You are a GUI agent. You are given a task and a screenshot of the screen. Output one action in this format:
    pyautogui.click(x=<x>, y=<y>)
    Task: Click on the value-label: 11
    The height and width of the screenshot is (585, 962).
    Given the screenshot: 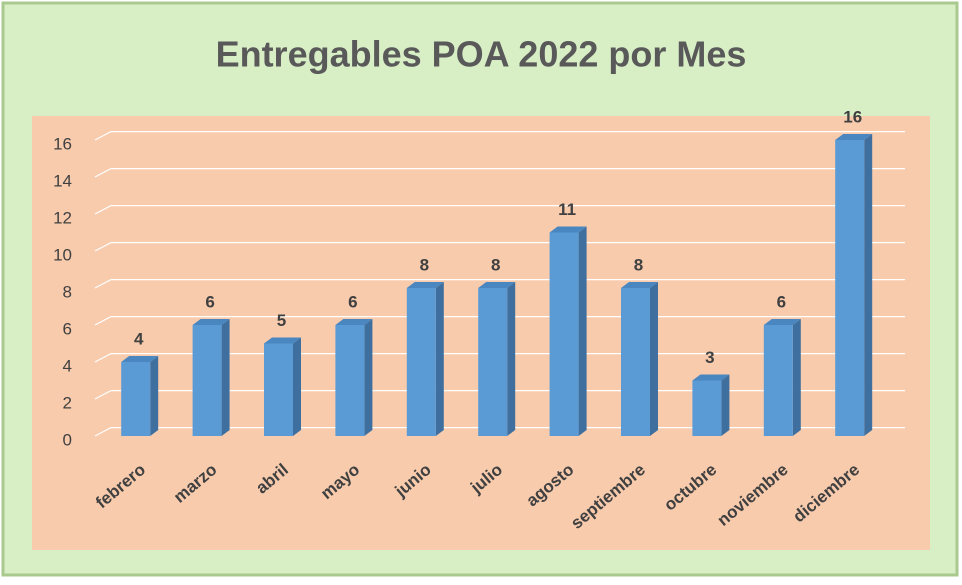 What is the action you would take?
    pyautogui.click(x=567, y=209)
    